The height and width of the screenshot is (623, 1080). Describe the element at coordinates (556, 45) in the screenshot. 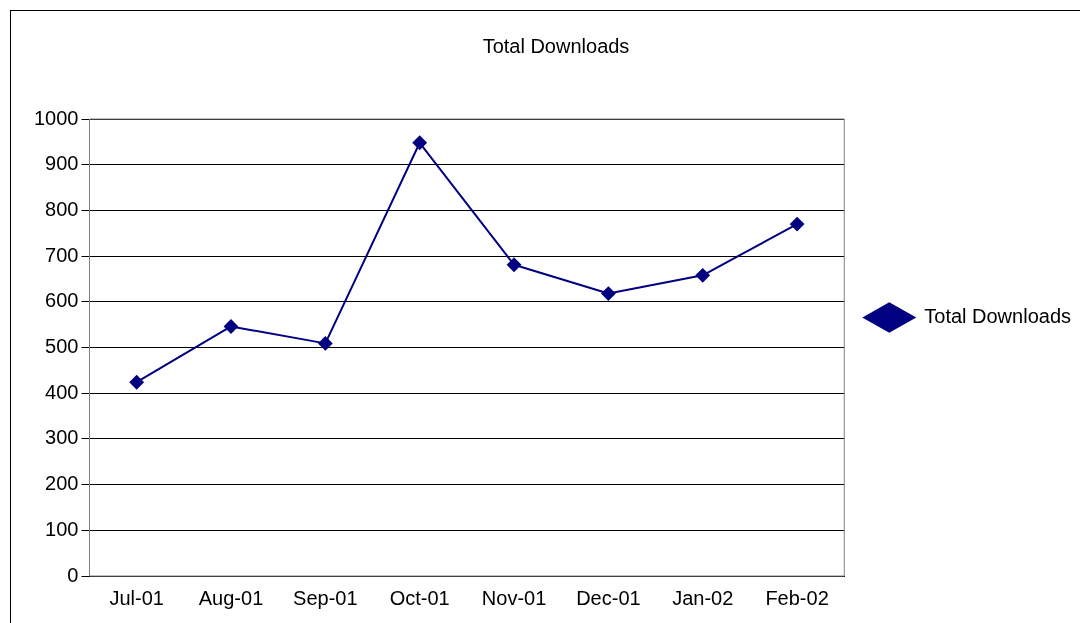

I see `chart-title: Total Downloads` at that location.